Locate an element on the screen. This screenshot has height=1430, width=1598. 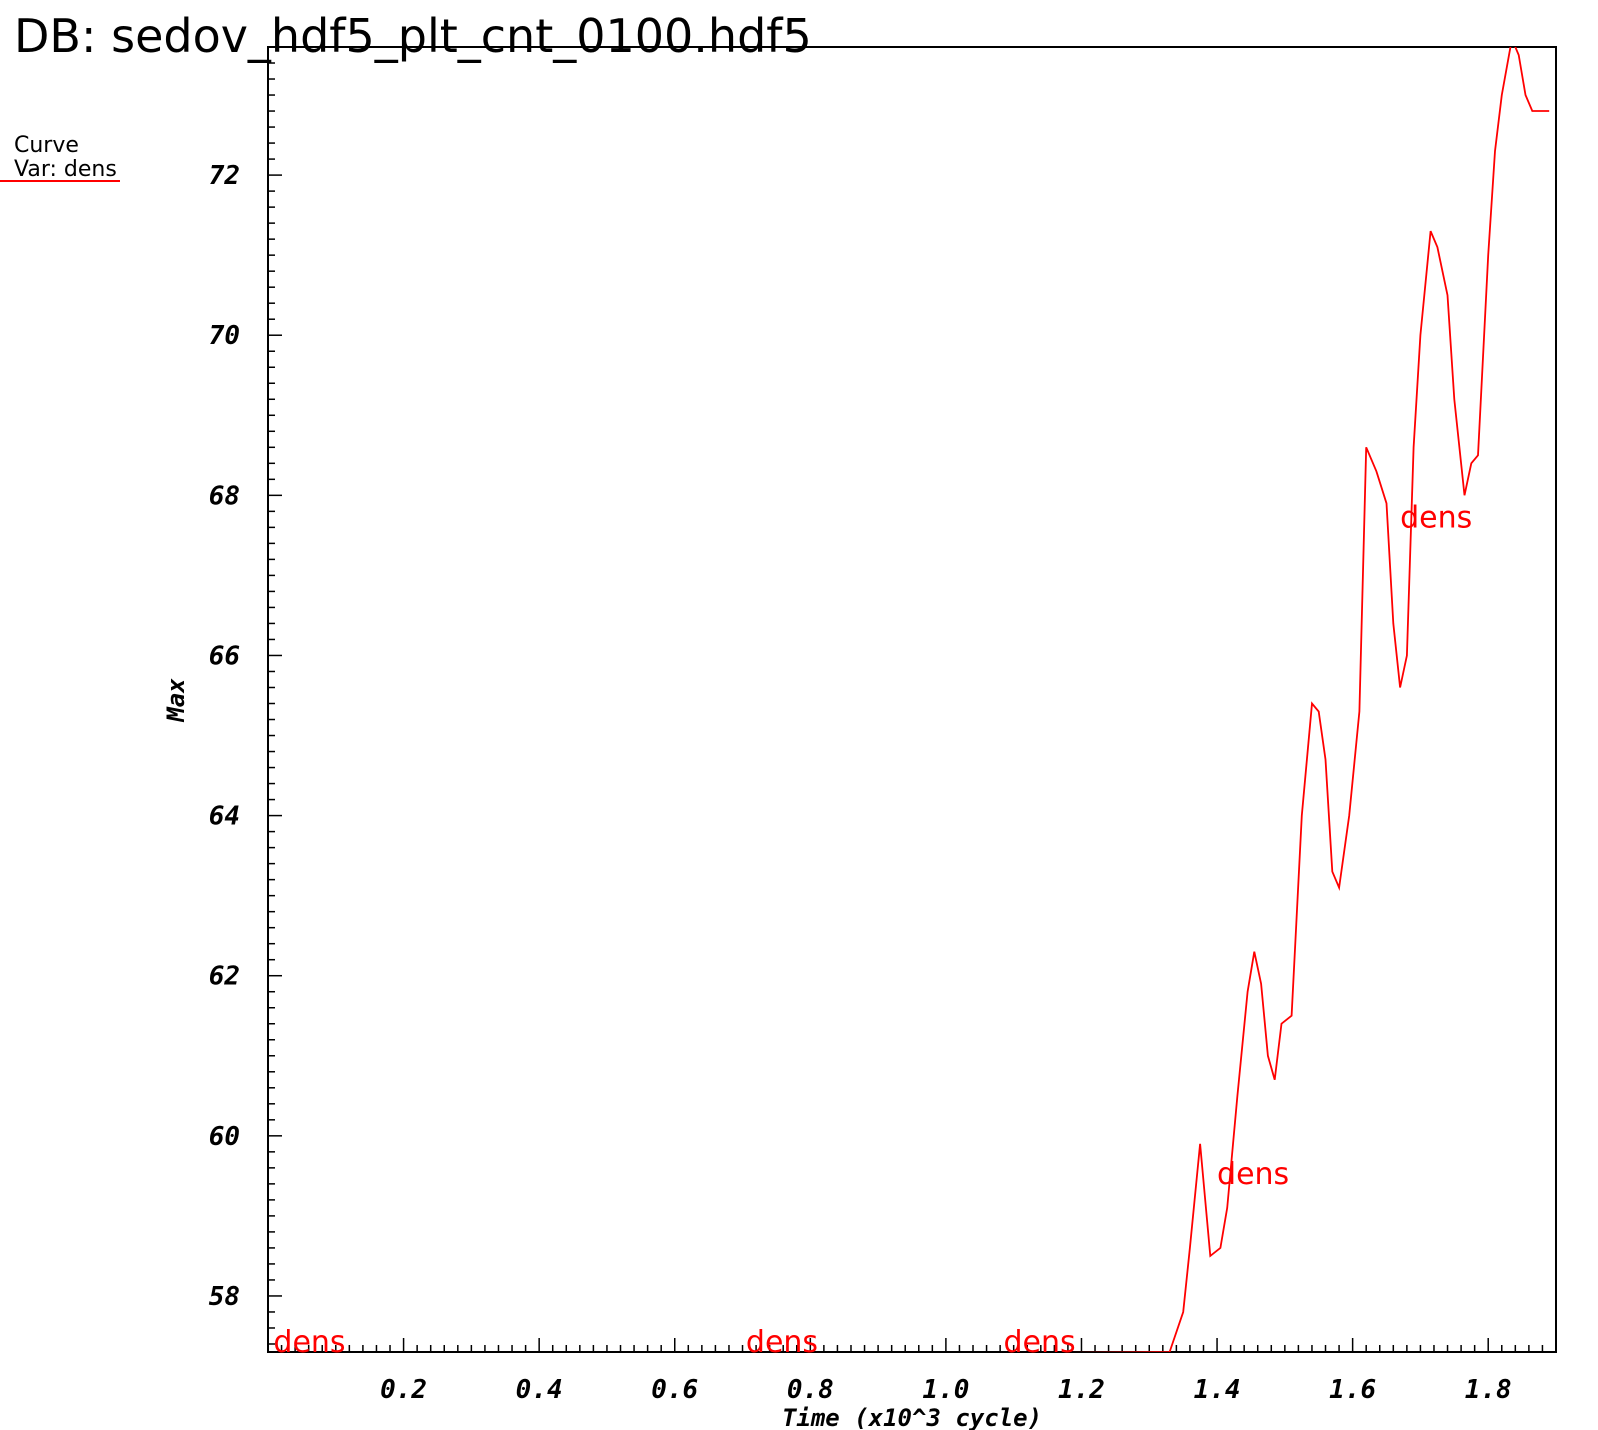
y-tick-label: 62 is located at coordinates (224, 977).